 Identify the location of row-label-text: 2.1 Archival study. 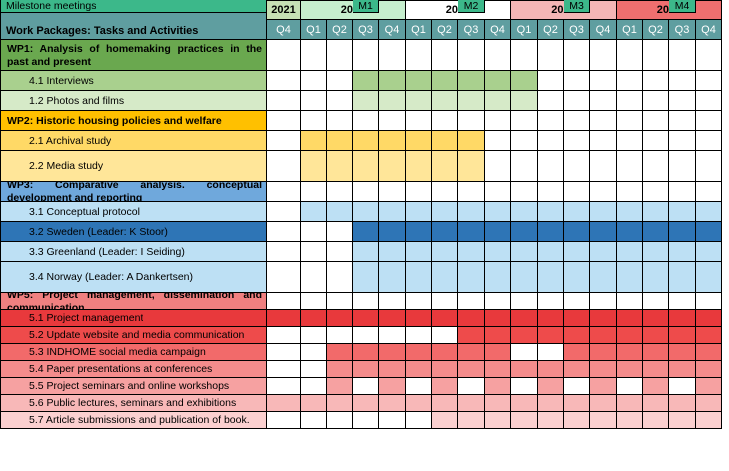
(70, 140).